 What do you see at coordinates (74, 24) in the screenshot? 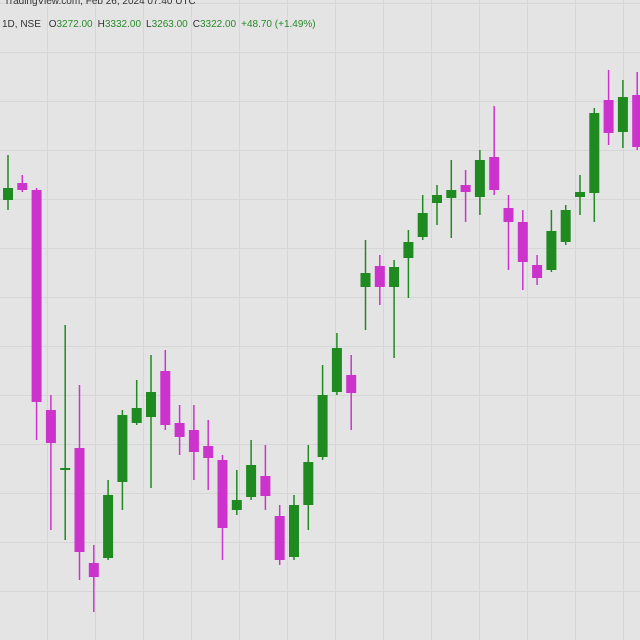
I see `ohlc-value: 3272.00` at bounding box center [74, 24].